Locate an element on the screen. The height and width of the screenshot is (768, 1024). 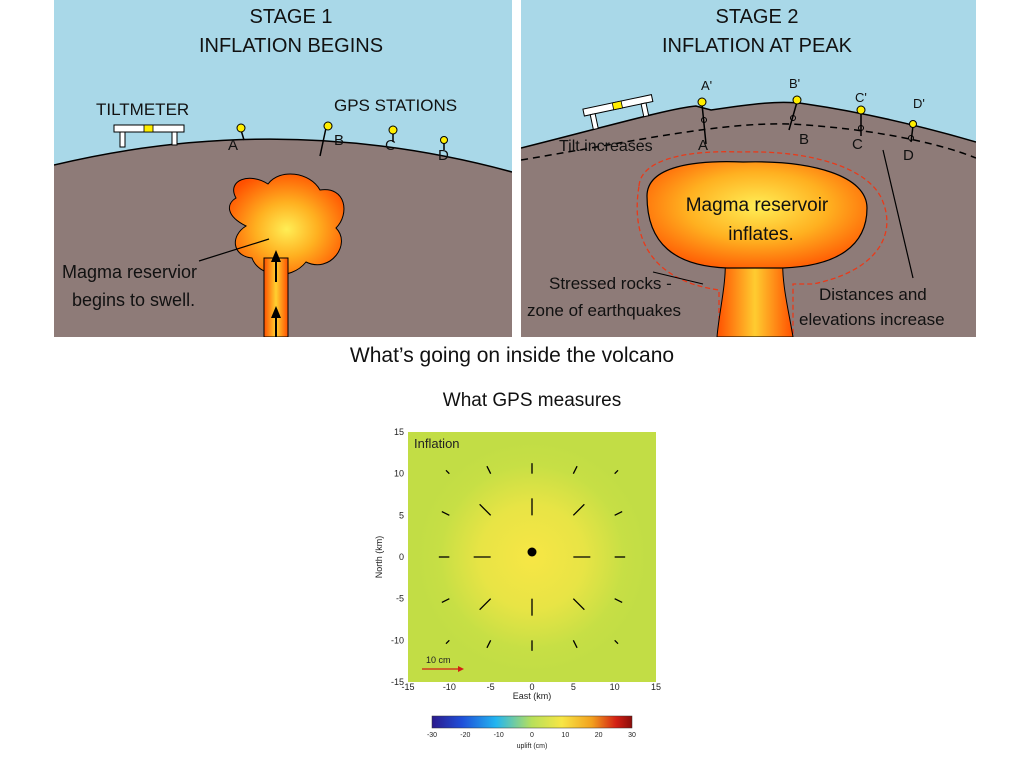
stressed-rocks-label-line1: Stressed rocks - is located at coordinates (610, 283).